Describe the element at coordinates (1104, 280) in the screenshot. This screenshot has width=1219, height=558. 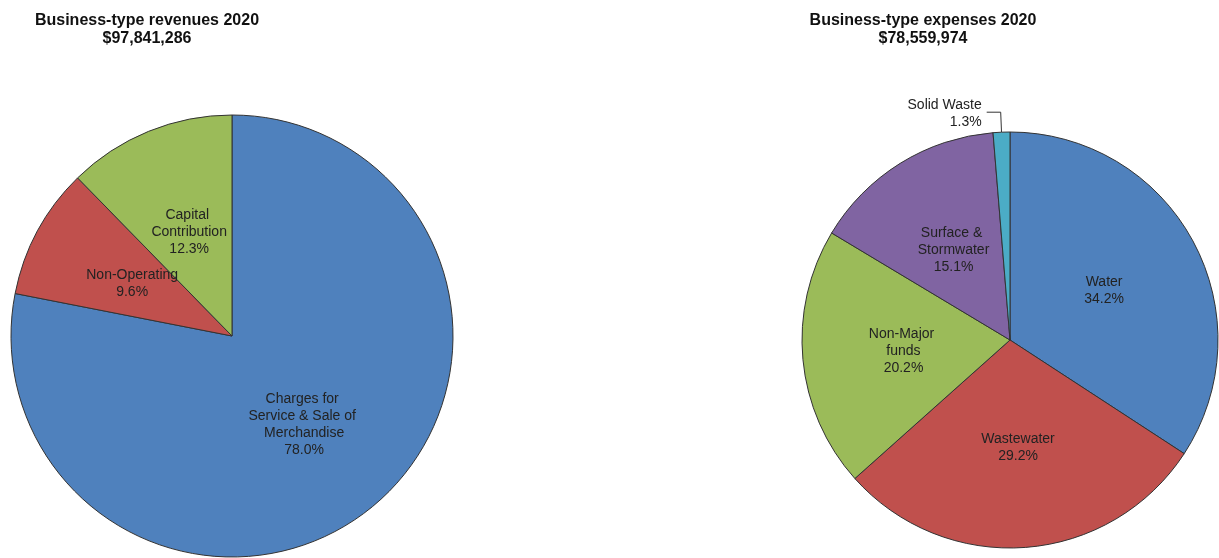
I see `slice-label: Water` at that location.